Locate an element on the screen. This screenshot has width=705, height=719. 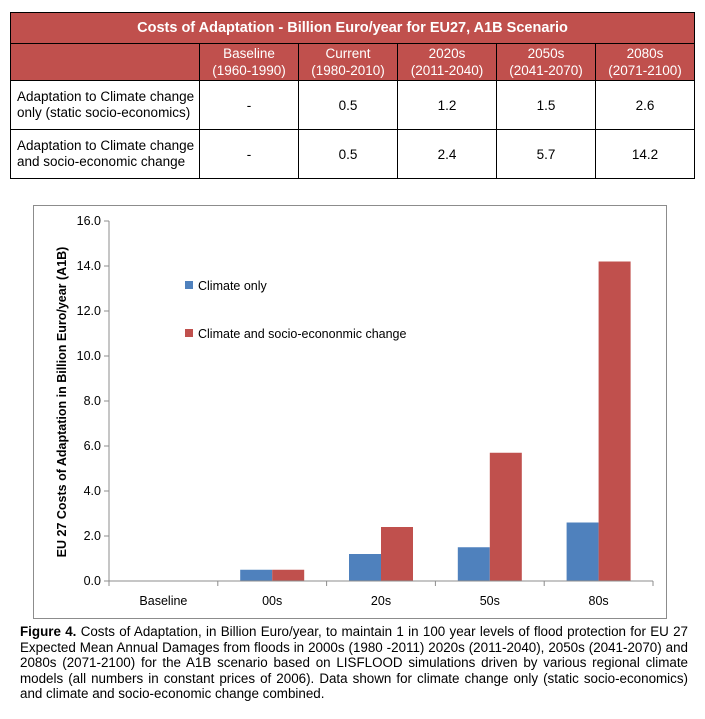
y-tick-label: 10.0 is located at coordinates (89, 356).